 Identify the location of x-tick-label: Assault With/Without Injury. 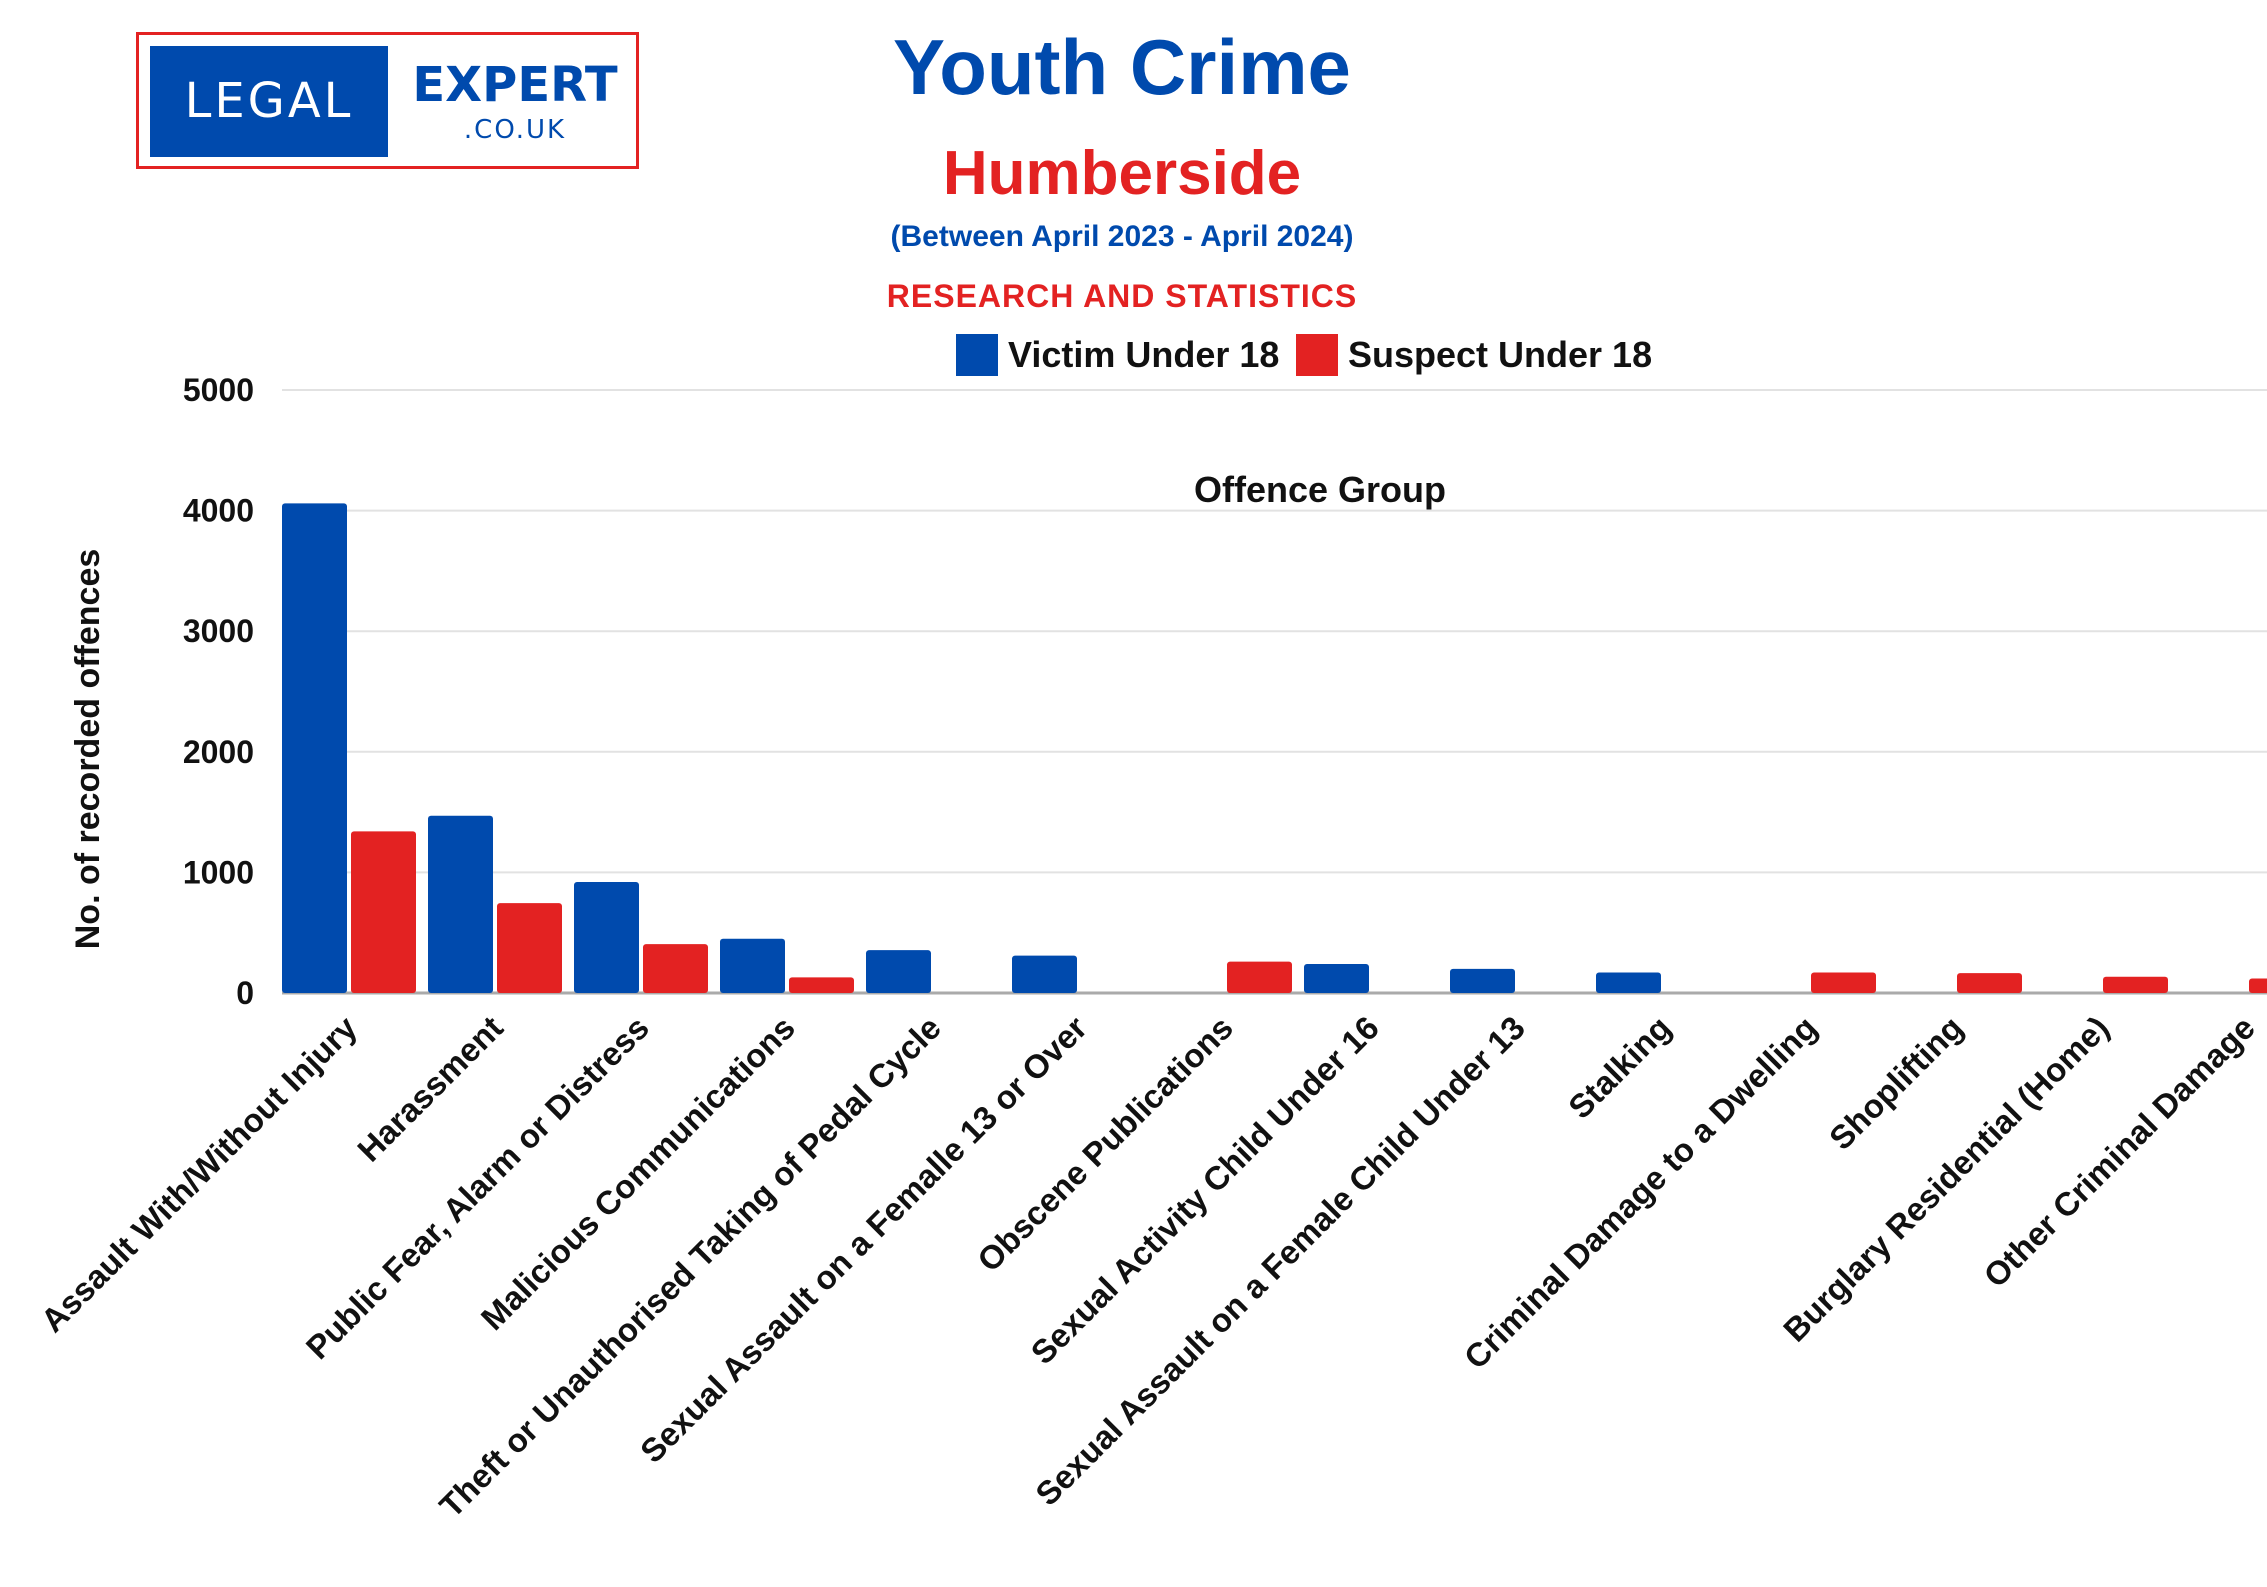
(199, 1173).